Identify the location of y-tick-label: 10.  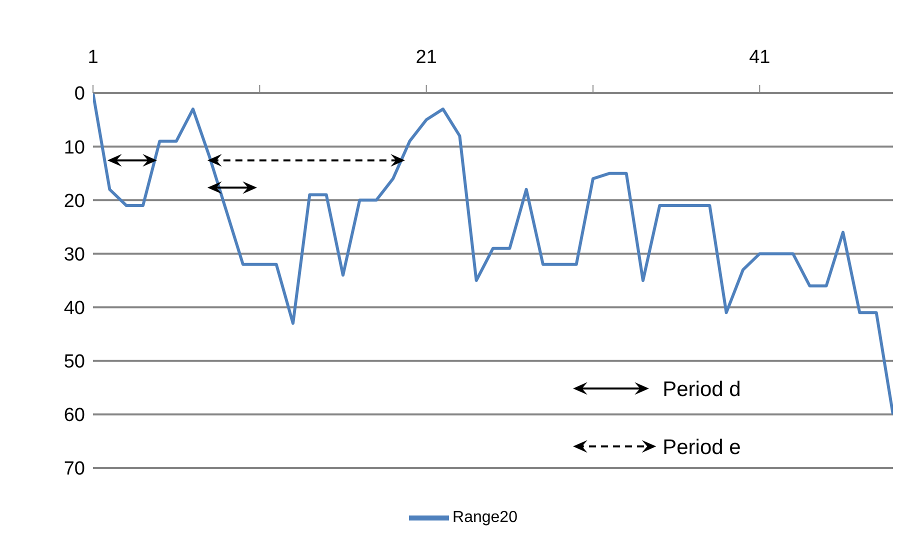
(74, 147).